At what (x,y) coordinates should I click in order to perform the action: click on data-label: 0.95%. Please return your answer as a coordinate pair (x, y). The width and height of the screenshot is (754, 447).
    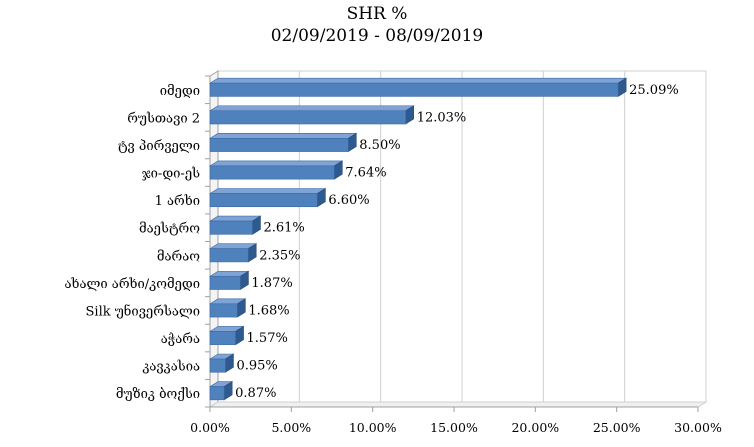
    Looking at the image, I should click on (256, 366).